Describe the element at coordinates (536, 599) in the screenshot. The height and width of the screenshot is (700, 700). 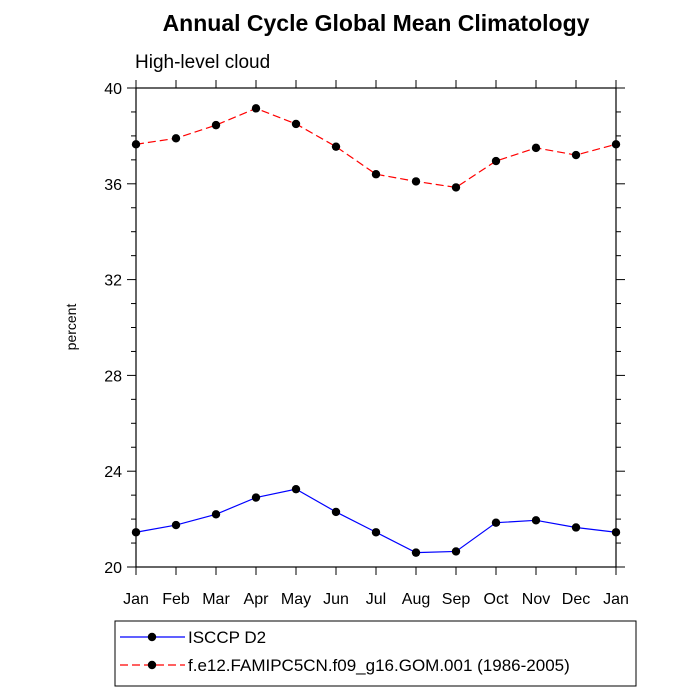
I see `x-tick-label: Nov` at that location.